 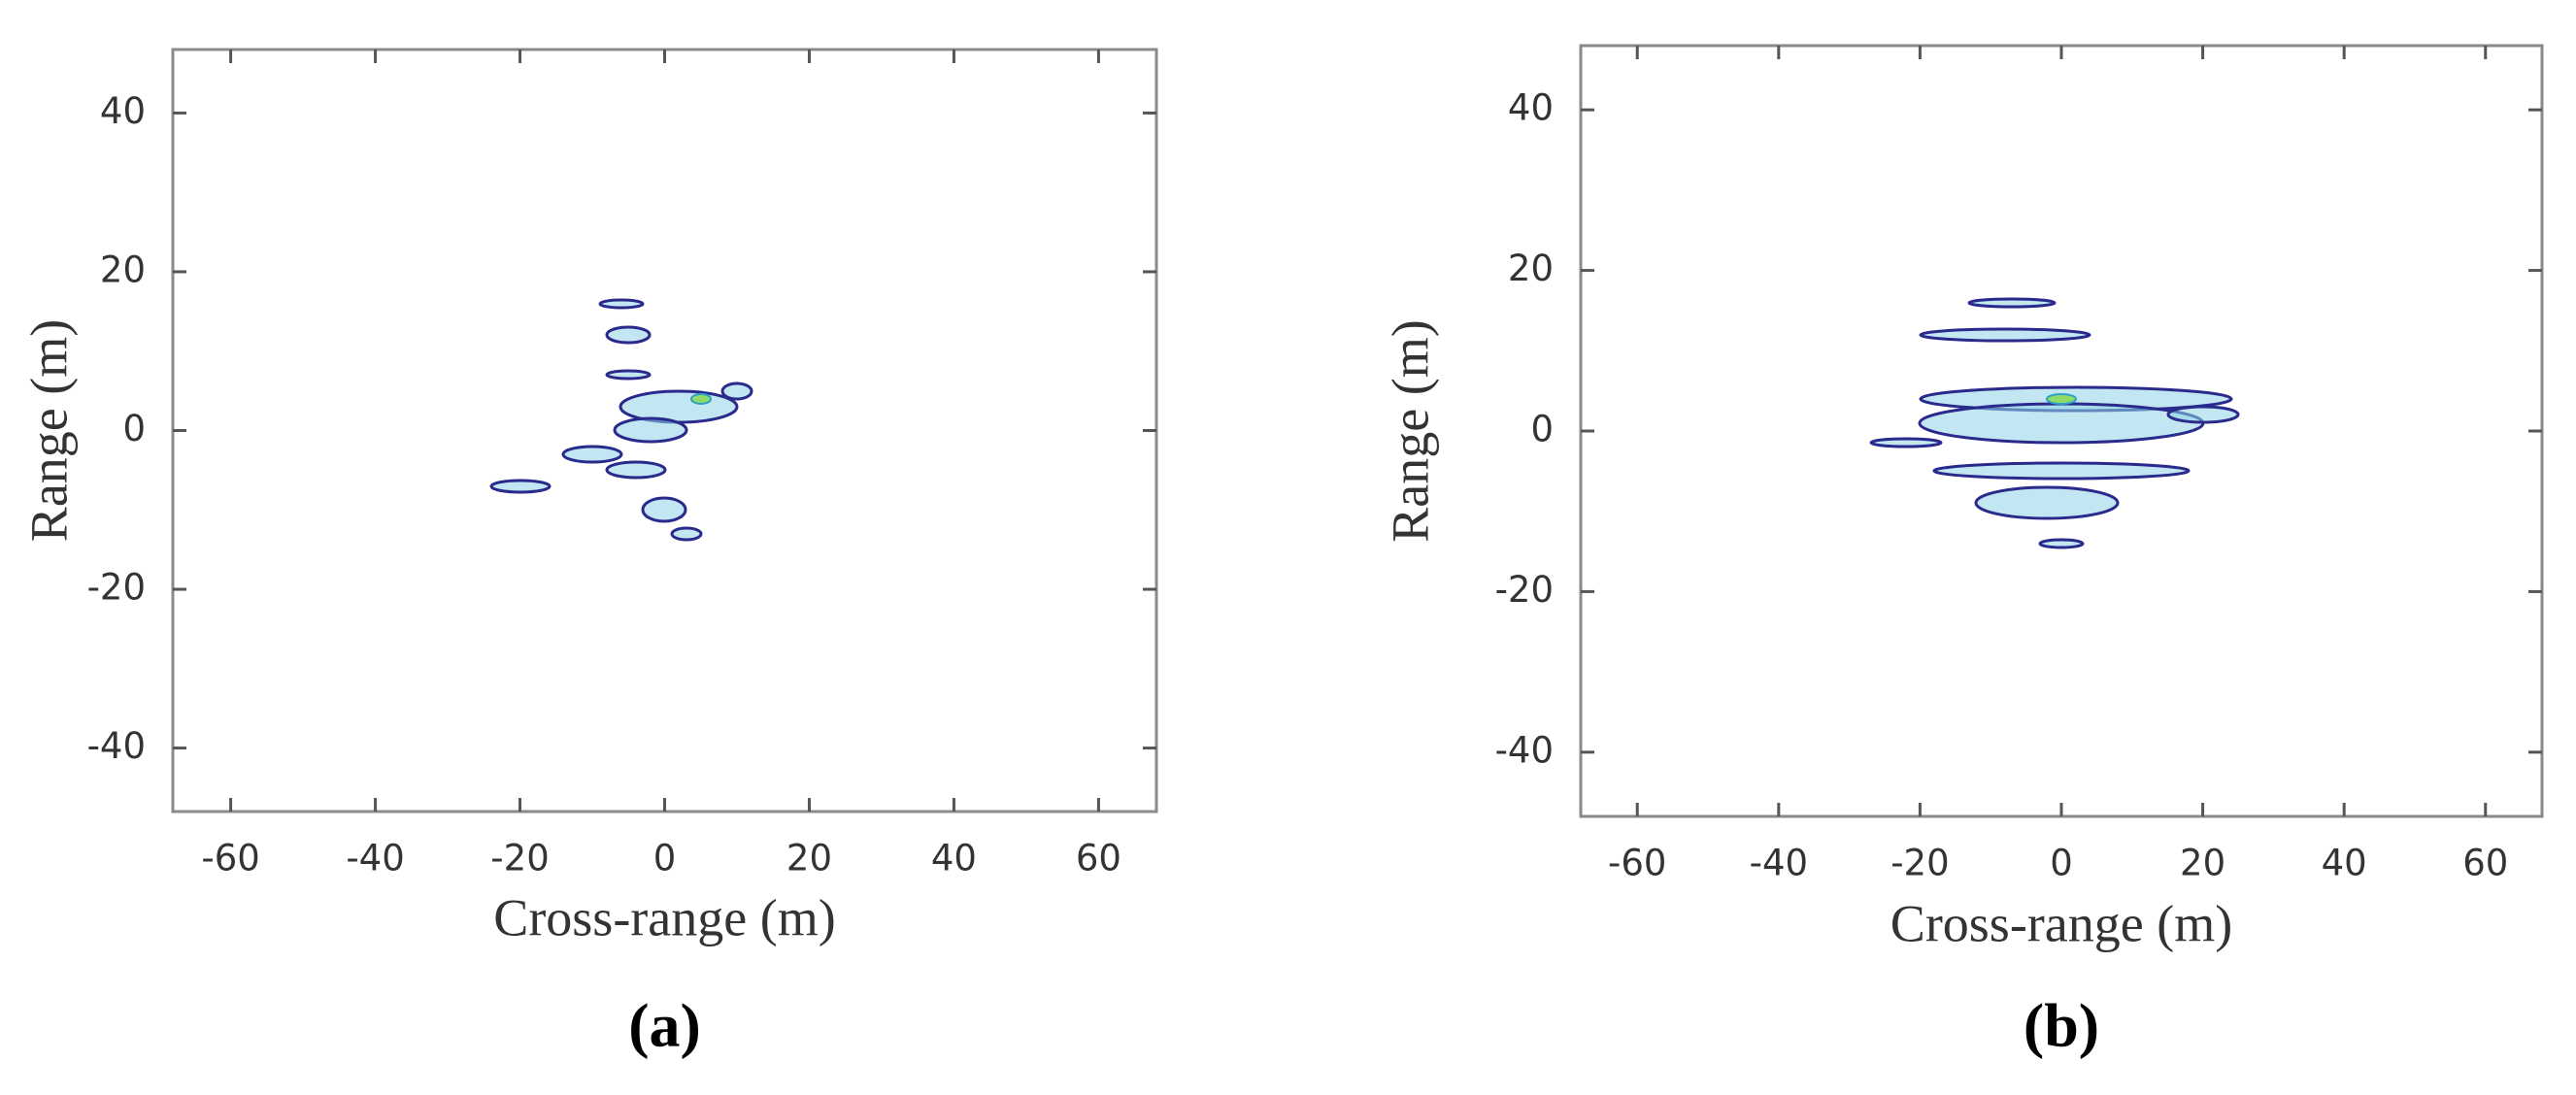 I want to click on image-b, so click(x=2055, y=423).